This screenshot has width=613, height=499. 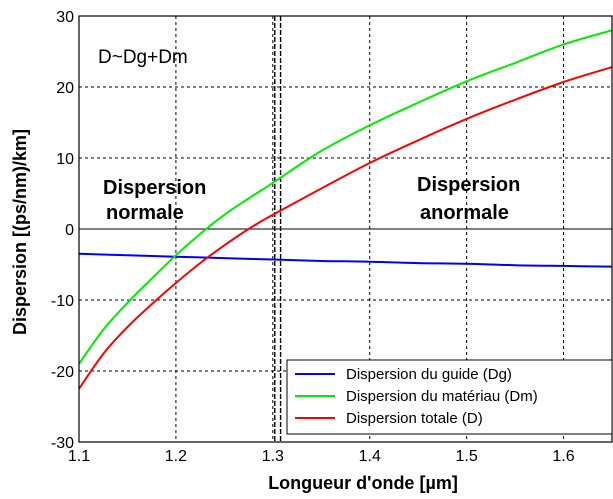 I want to click on x-tick-label: 1.6, so click(x=563, y=456).